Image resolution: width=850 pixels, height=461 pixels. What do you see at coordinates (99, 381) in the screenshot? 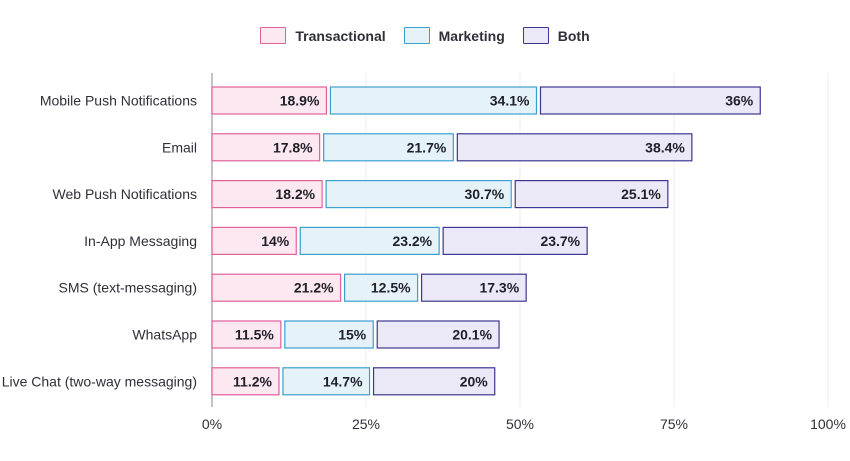
I see `category-label: Live Chat (two-way messaging)` at bounding box center [99, 381].